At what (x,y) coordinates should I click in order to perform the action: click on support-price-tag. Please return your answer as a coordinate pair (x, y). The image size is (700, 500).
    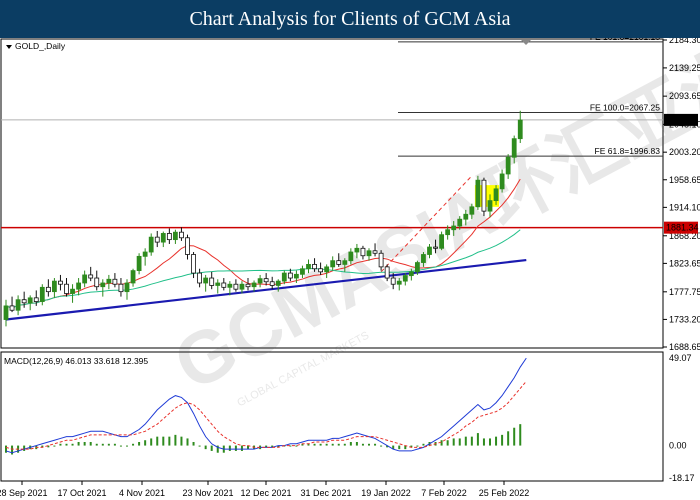
    Looking at the image, I should click on (681, 227).